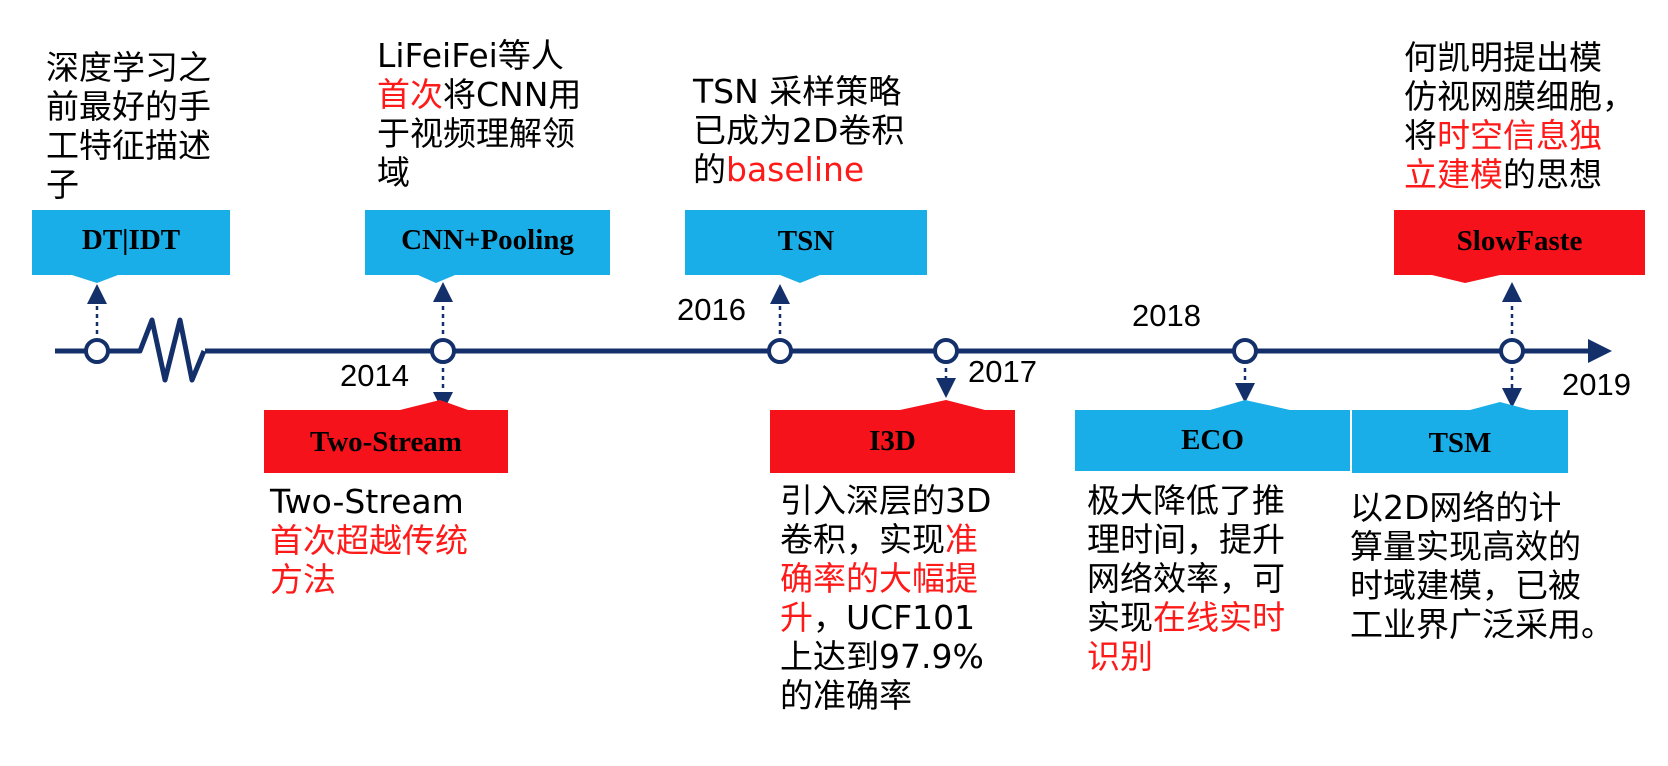 The height and width of the screenshot is (766, 1668). Describe the element at coordinates (1465, 585) in the screenshot. I see `desc-text: 时域建模，已被` at that location.